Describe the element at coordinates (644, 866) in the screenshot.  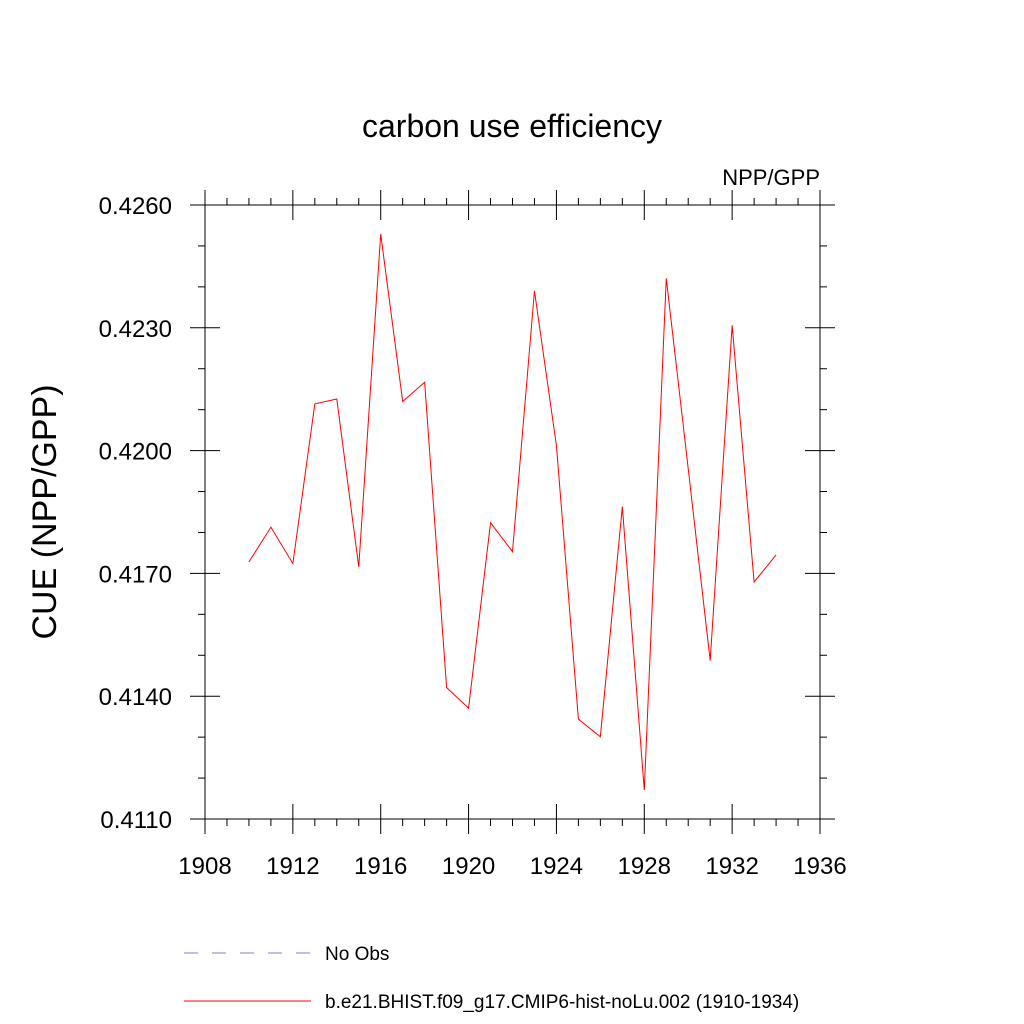
I see `x-tick-label: 1928` at that location.